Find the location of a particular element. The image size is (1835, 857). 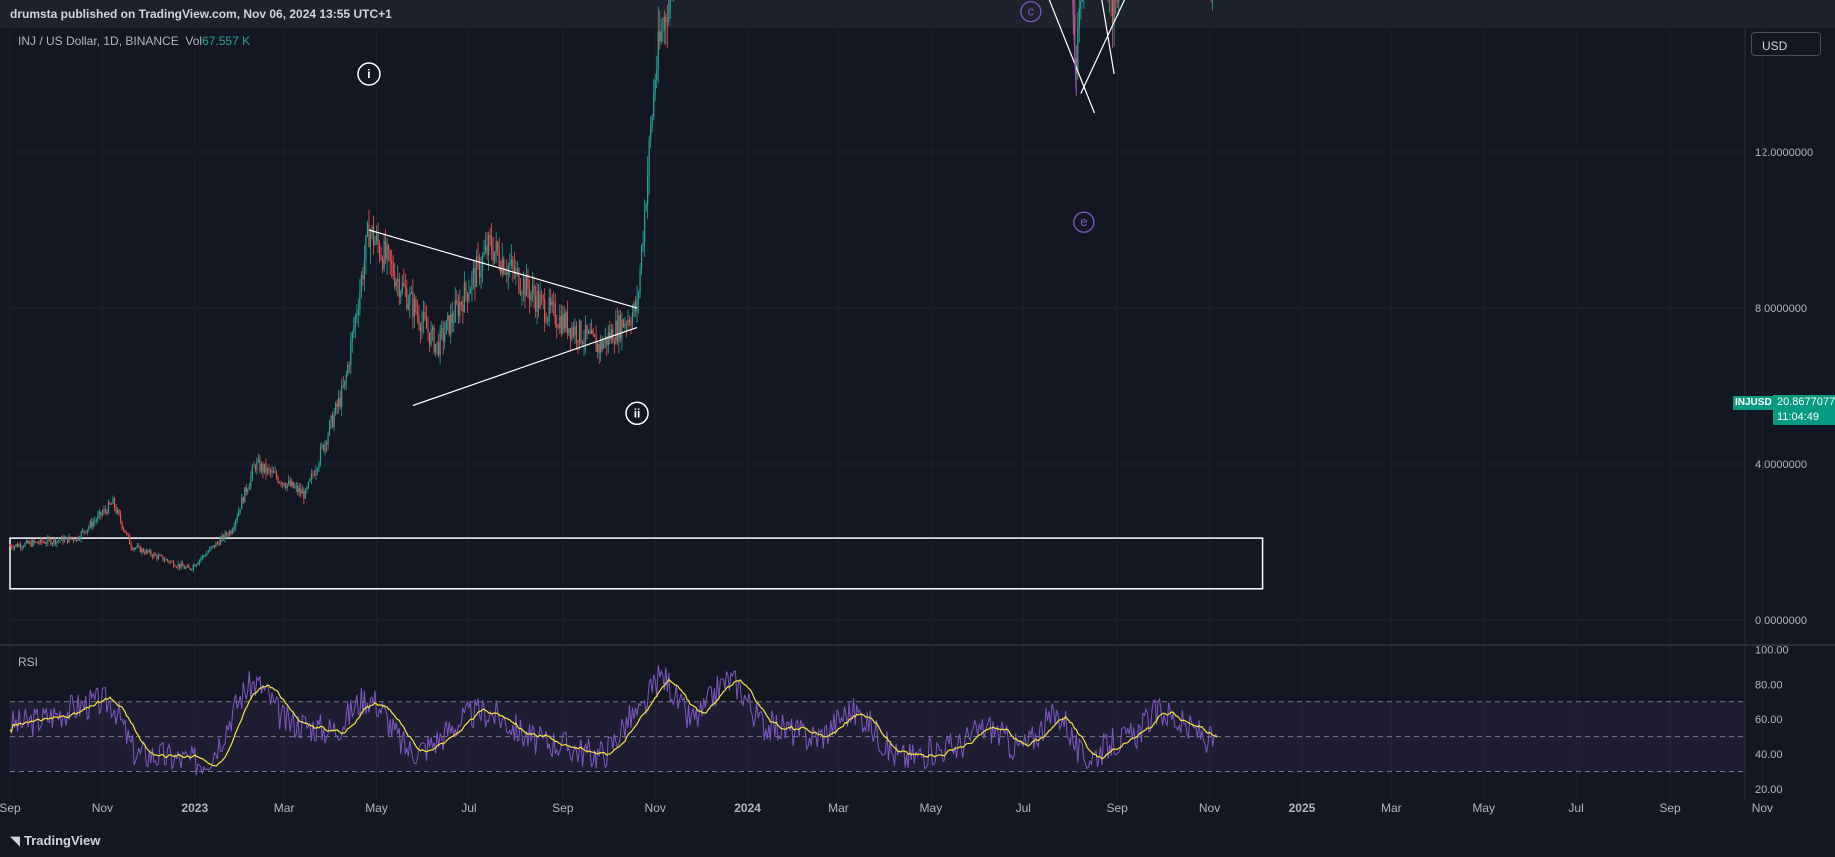

x-tick-label: 2023 is located at coordinates (194, 808).